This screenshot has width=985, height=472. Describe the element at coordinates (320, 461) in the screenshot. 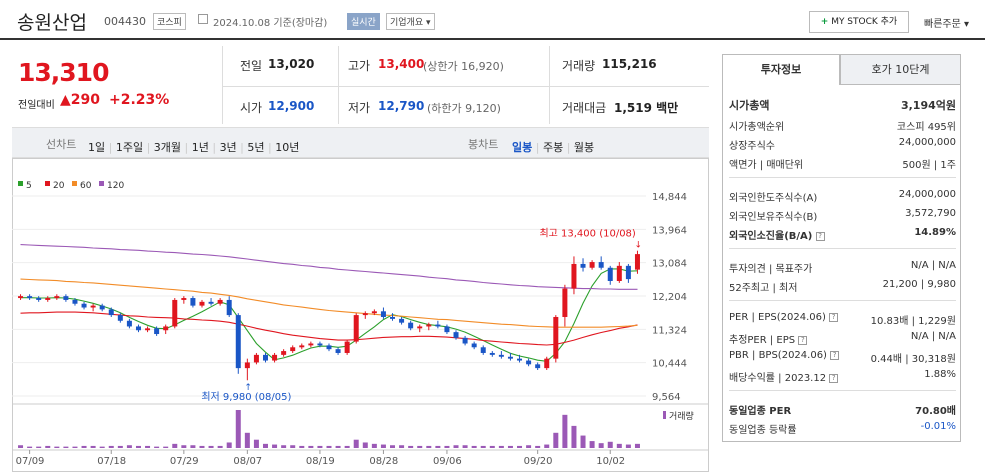

I see `x-tick-label: 08/19` at that location.